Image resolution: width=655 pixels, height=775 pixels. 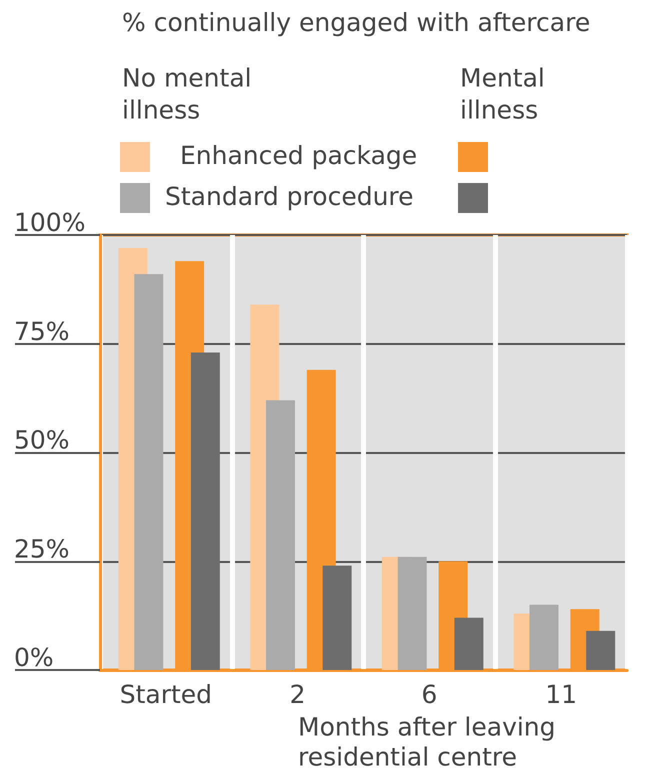 What do you see at coordinates (166, 694) in the screenshot?
I see `x-tick-label: Started` at bounding box center [166, 694].